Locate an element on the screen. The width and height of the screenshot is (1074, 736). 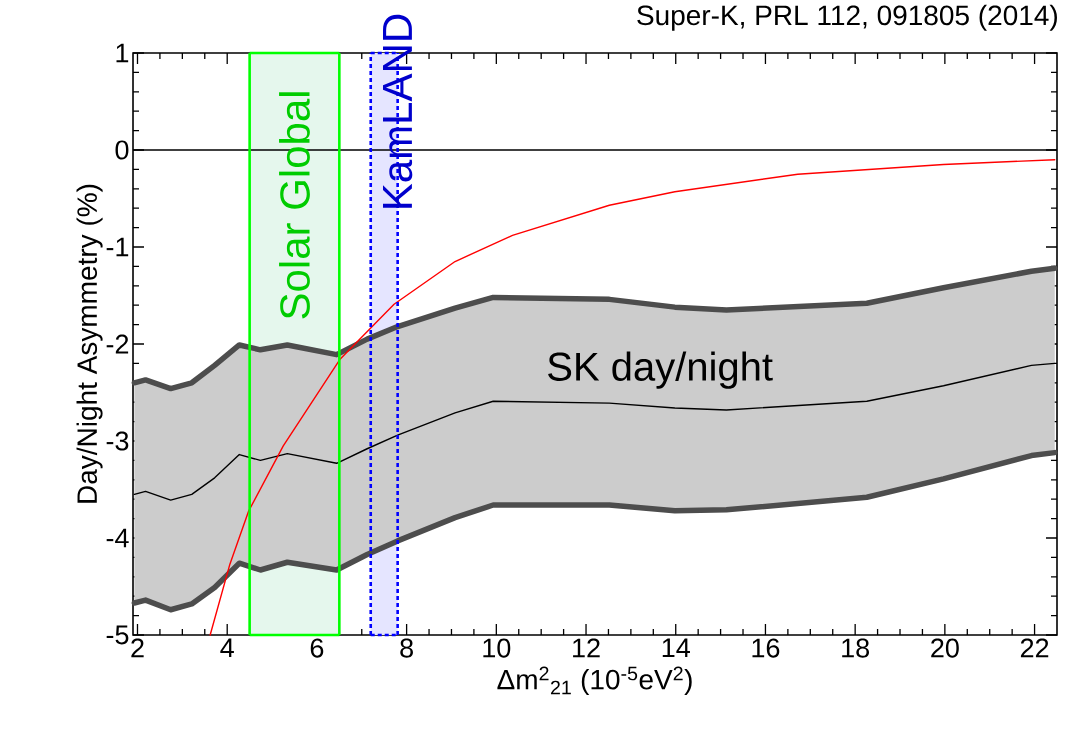
band-label: KamLAND is located at coordinates (398, 111).